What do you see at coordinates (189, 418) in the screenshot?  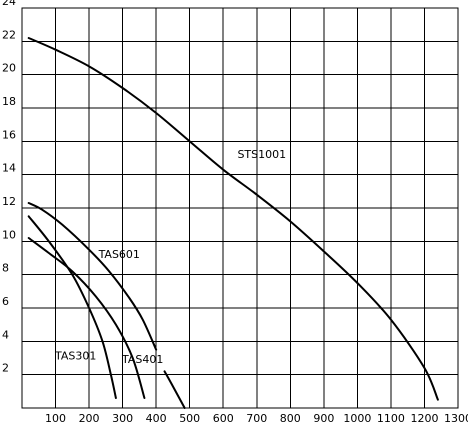 I see `x-tick-label: 500` at bounding box center [189, 418].